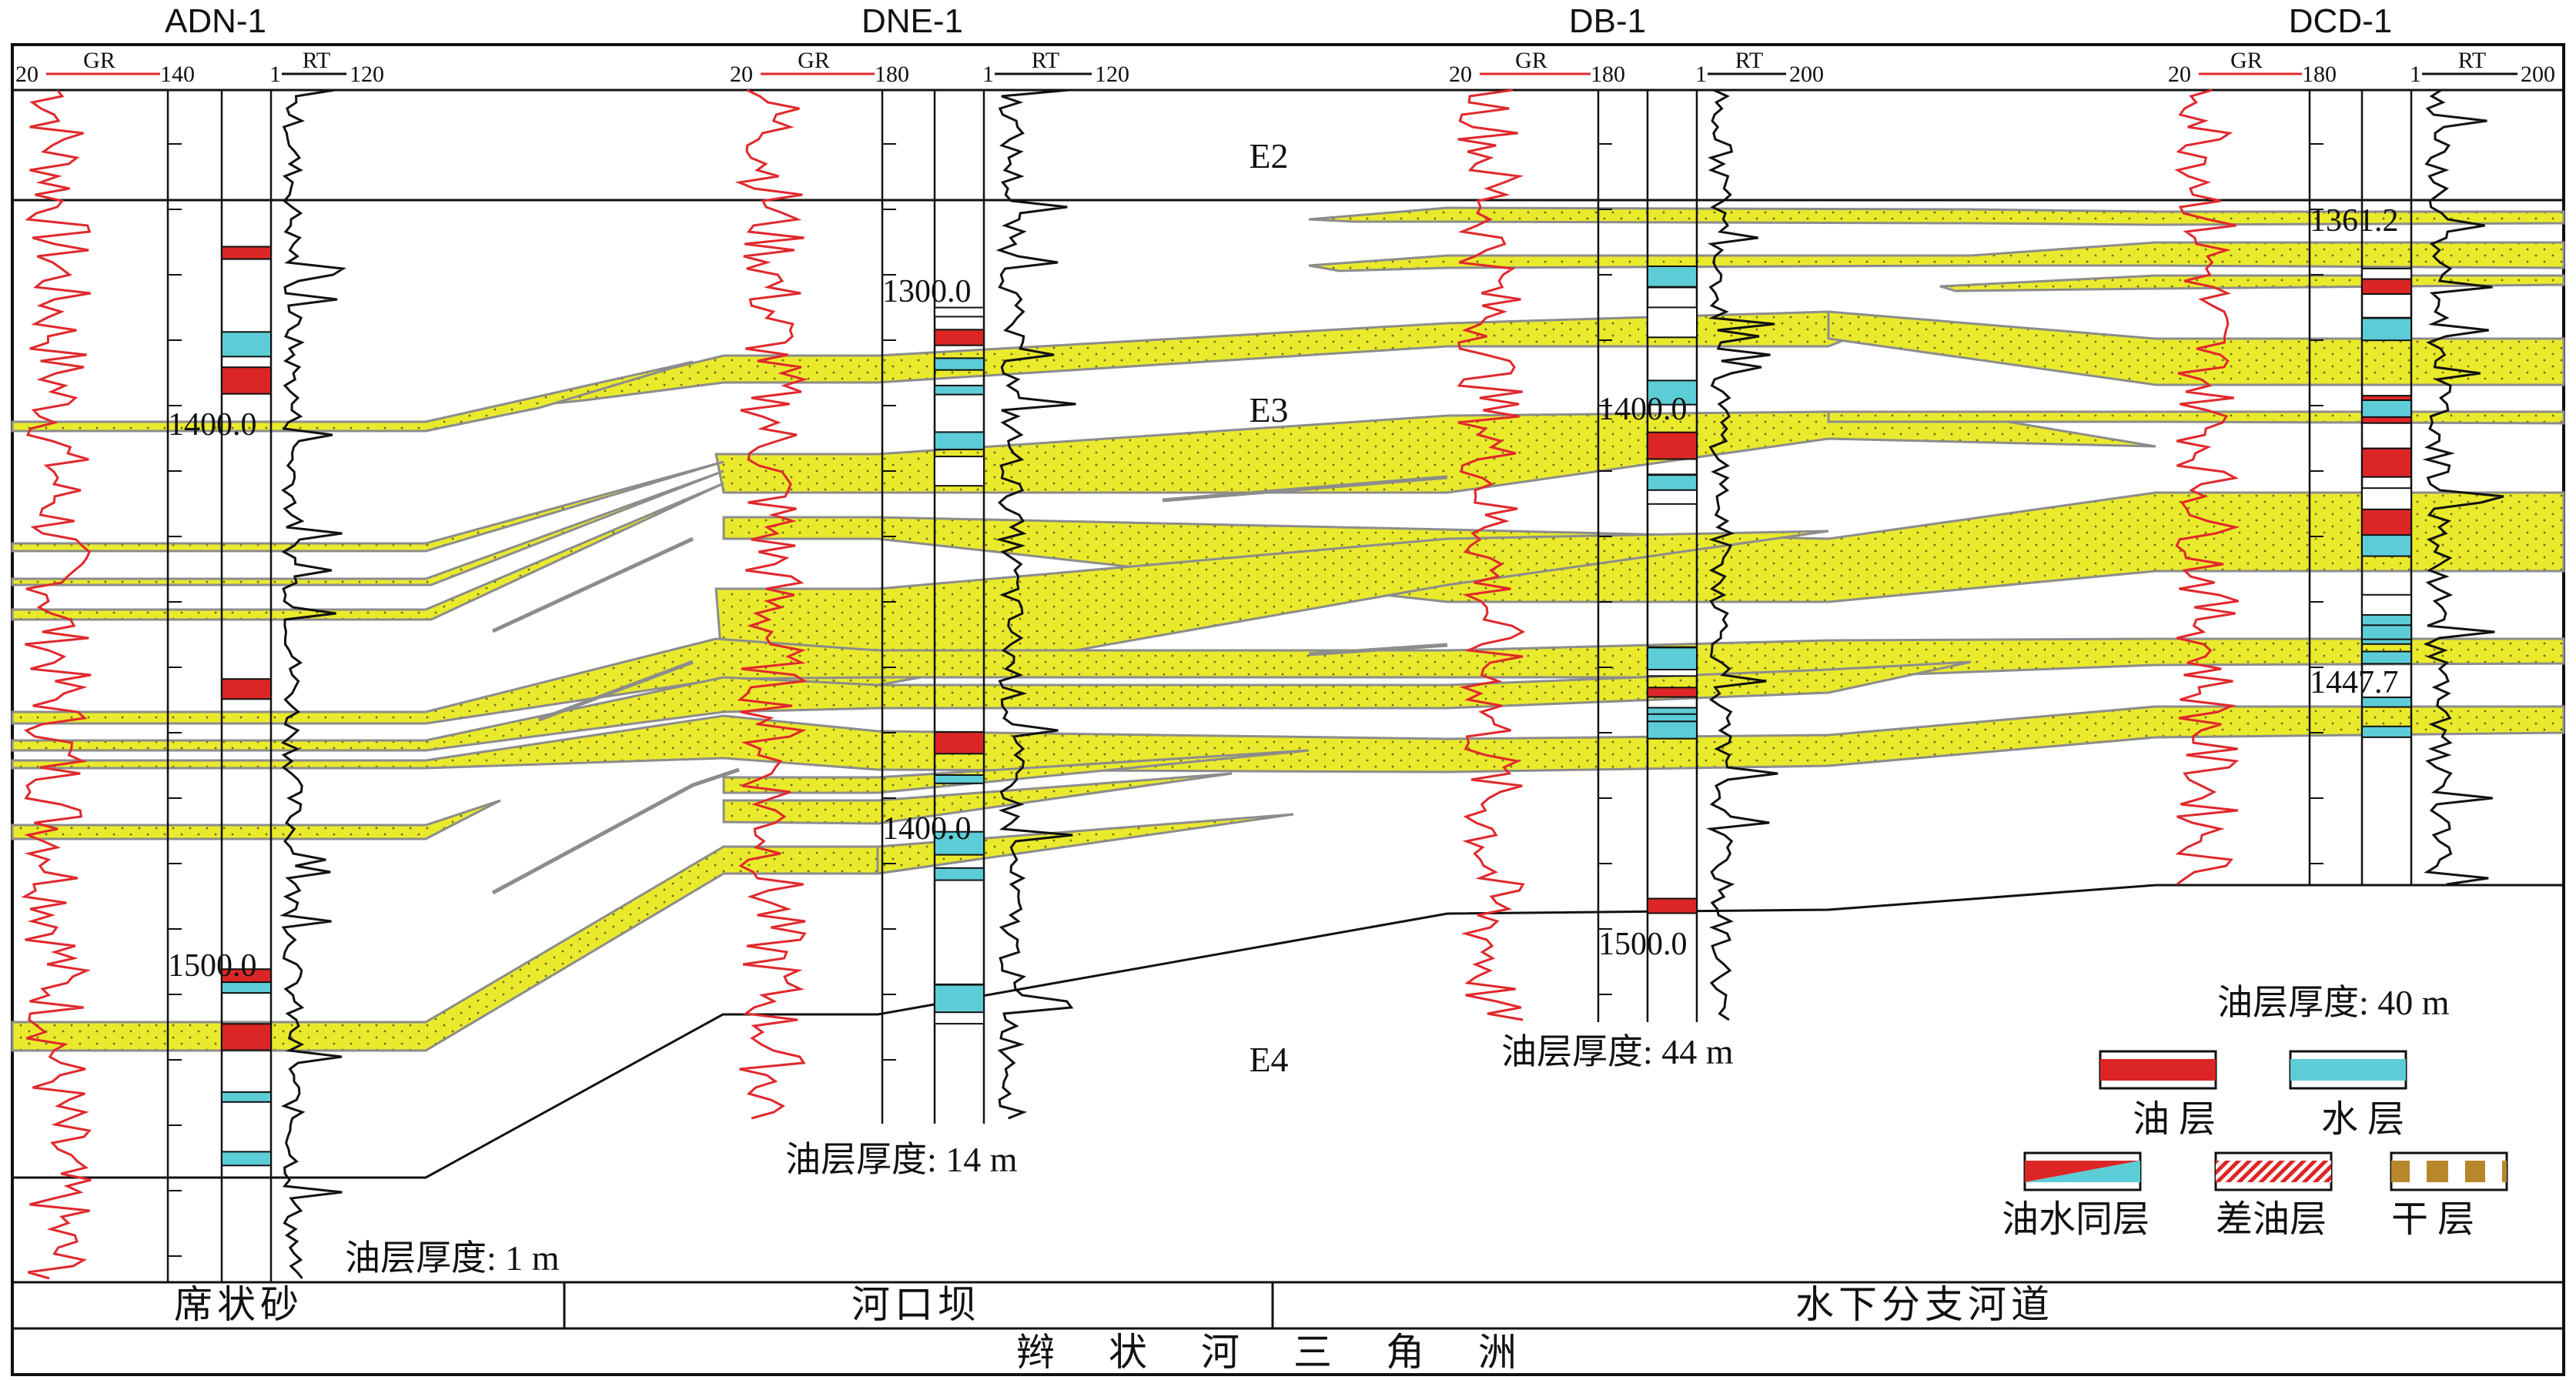 The image size is (2576, 1380). Describe the element at coordinates (905, 606) in the screenshot. I see `well-dne-1: 1300.0 1400.0` at that location.